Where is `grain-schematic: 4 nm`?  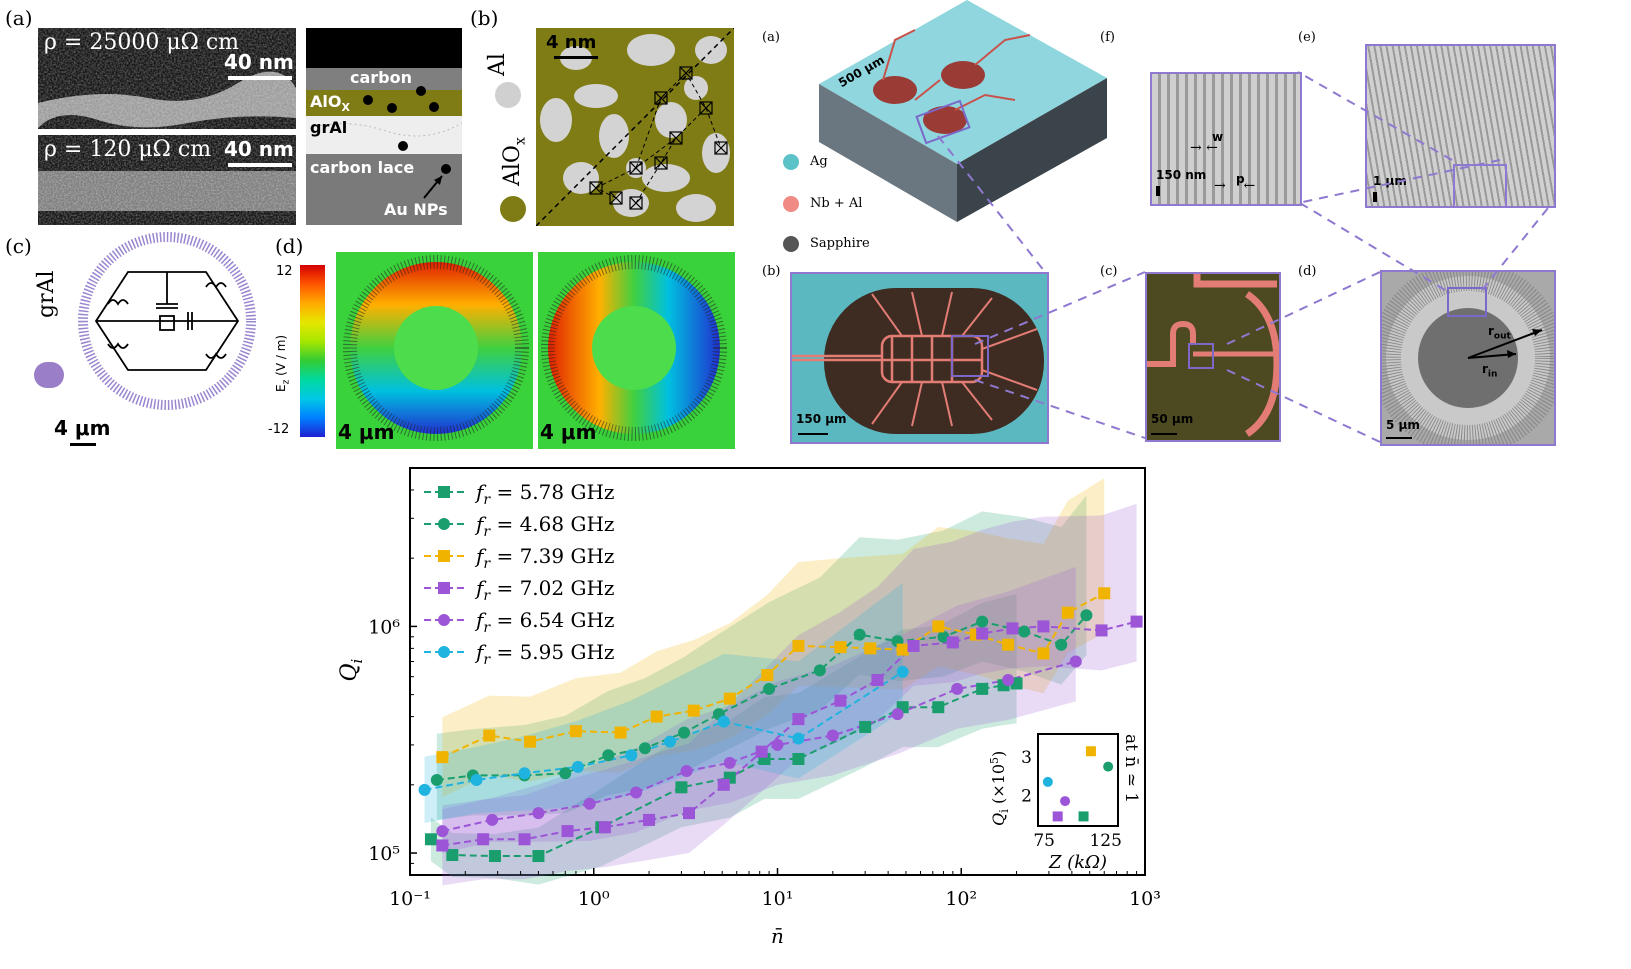 grain-schematic: 4 nm is located at coordinates (635, 127).